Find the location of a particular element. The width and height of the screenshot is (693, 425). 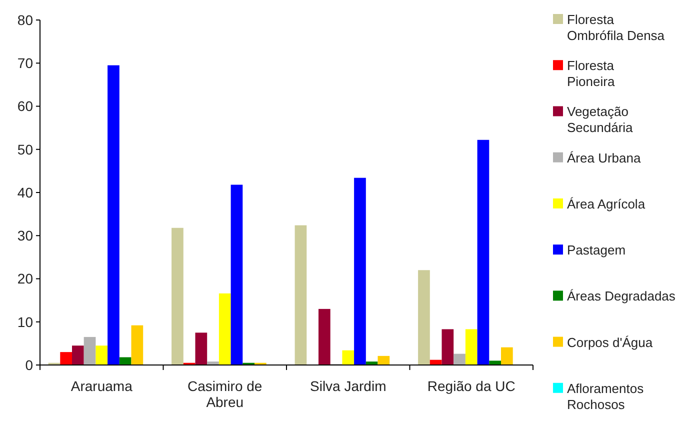

y-tick-label: 60 is located at coordinates (25, 106).